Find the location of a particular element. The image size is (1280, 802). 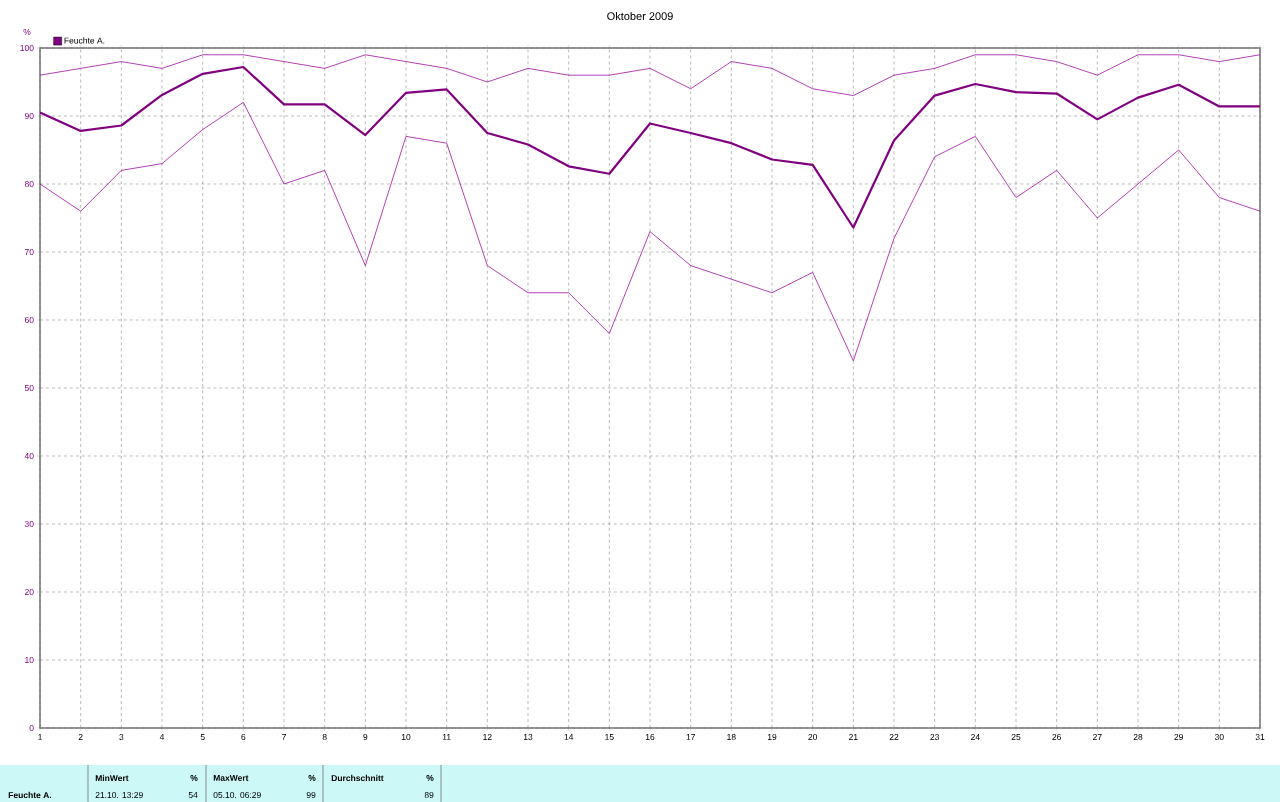

x-tick-label: 24 is located at coordinates (975, 737).